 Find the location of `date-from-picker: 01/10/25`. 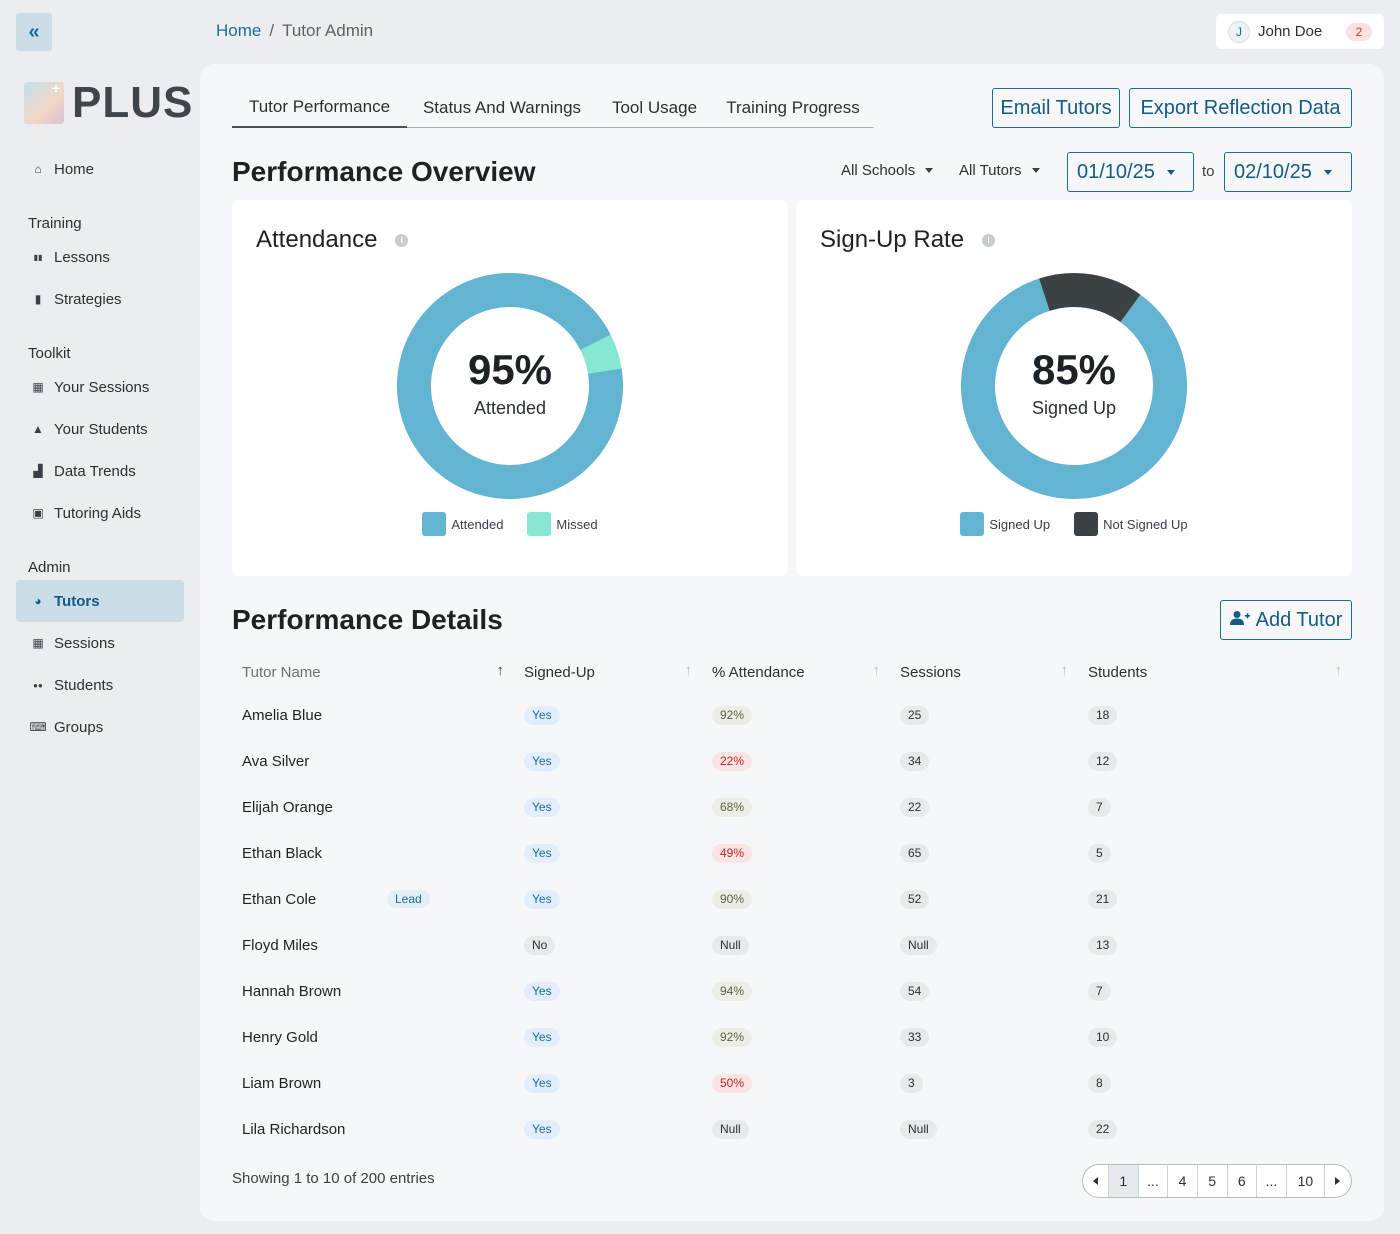

date-from-picker: 01/10/25 is located at coordinates (1130, 172).